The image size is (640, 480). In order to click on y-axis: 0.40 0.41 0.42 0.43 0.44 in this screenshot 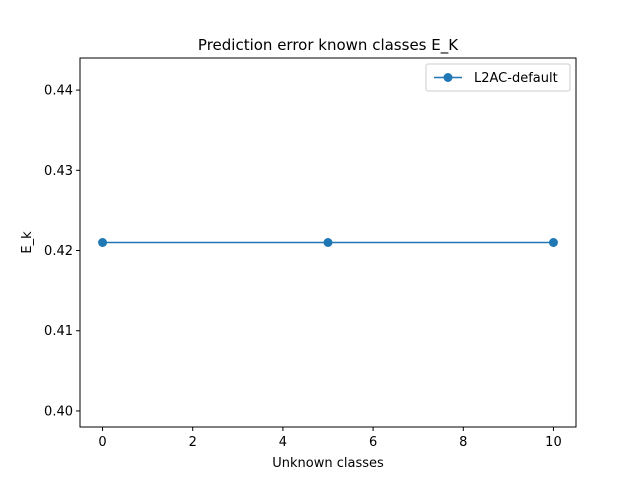, I will do `click(62, 251)`.